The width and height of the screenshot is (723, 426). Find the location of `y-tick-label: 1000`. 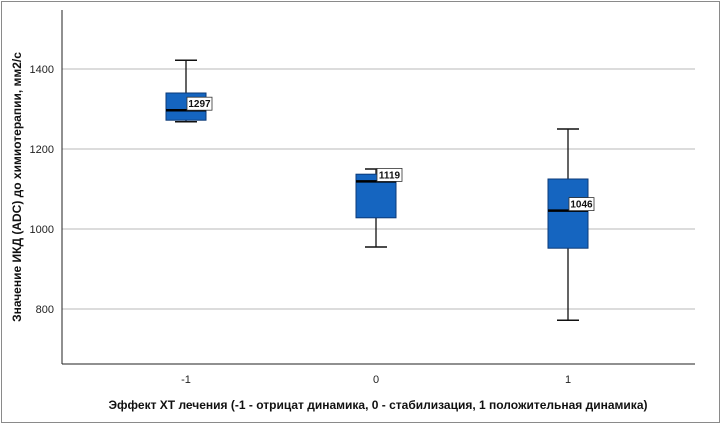

y-tick-label: 1000 is located at coordinates (42, 230).